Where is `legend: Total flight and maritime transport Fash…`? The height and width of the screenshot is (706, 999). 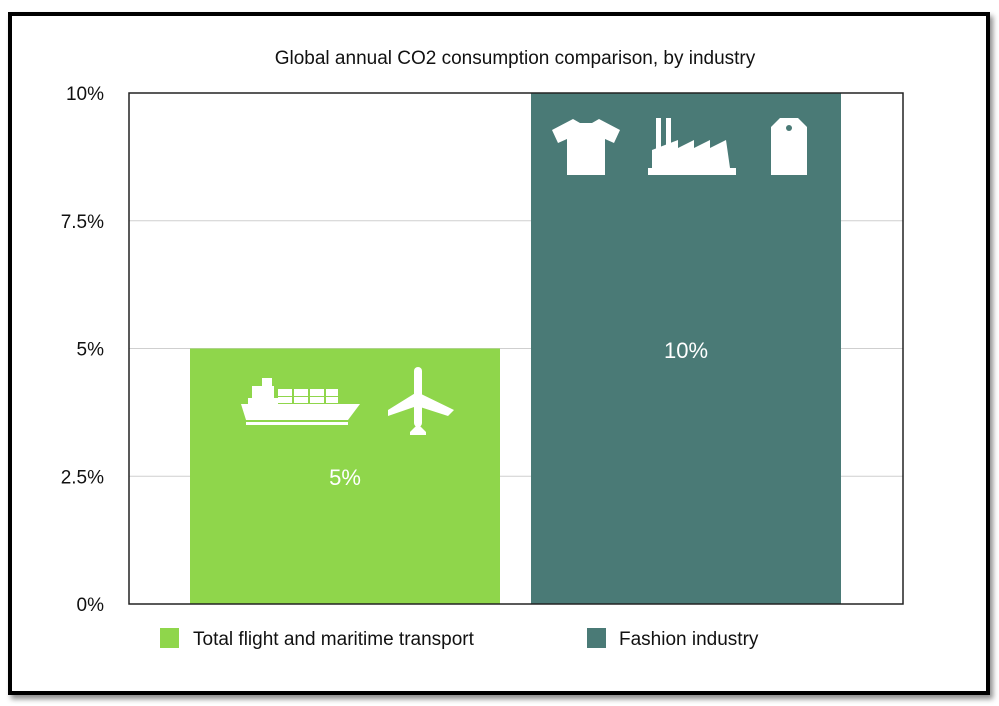 legend: Total flight and maritime transport Fash… is located at coordinates (459, 639).